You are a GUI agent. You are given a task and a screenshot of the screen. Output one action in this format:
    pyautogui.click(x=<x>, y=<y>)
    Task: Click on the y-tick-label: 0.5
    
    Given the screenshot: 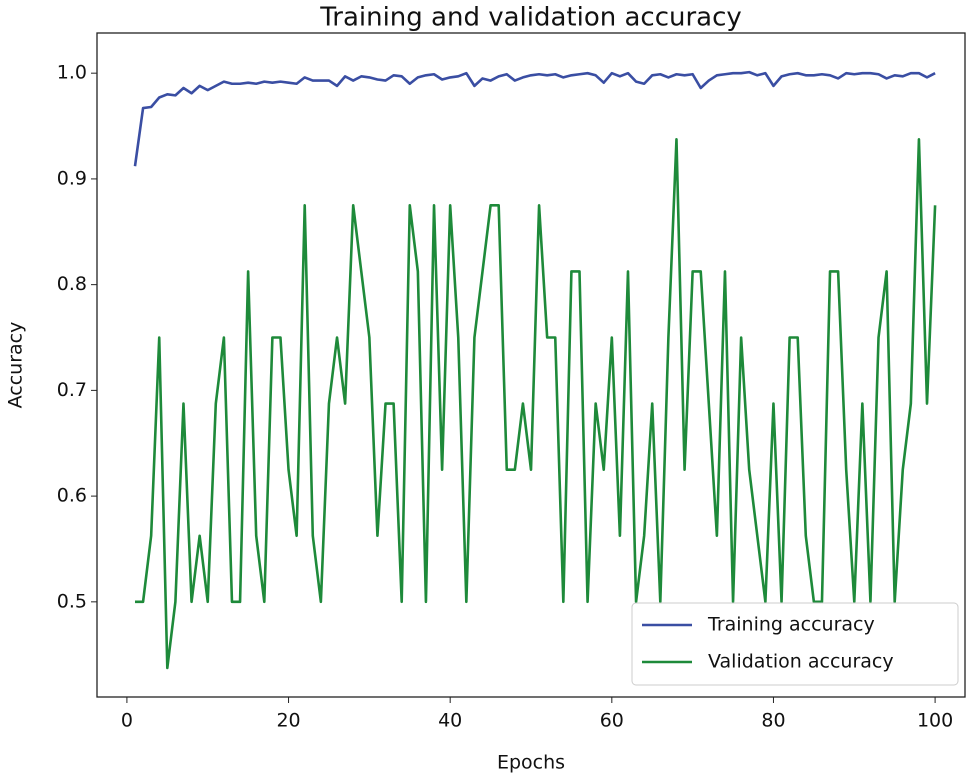 What is the action you would take?
    pyautogui.click(x=72, y=601)
    